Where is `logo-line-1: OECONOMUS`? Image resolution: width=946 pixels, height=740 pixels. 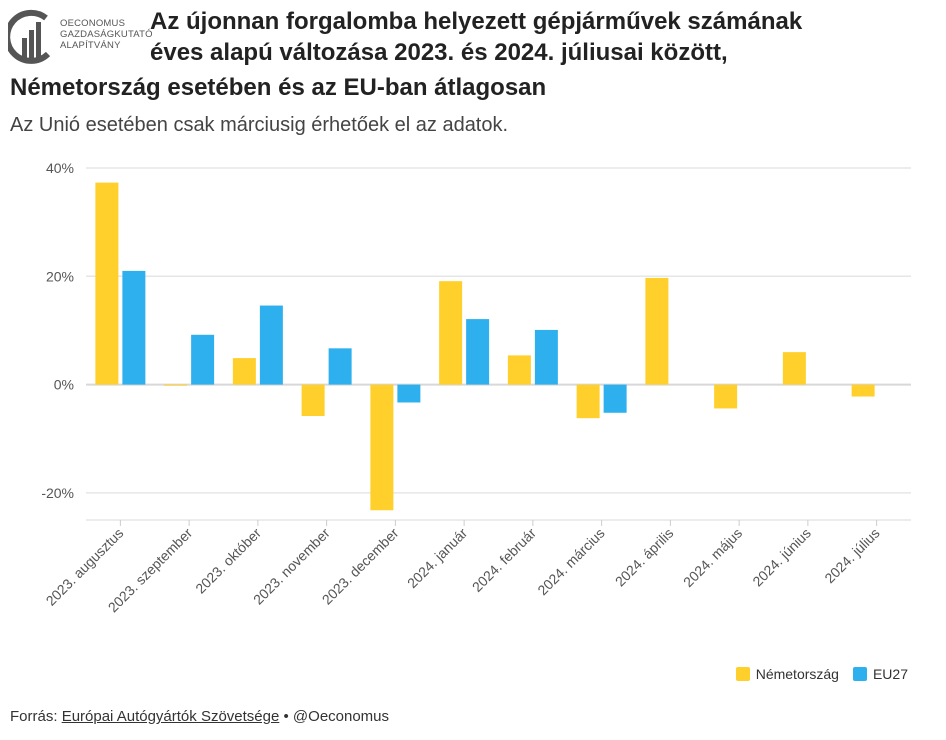 logo-line-1: OECONOMUS is located at coordinates (93, 23).